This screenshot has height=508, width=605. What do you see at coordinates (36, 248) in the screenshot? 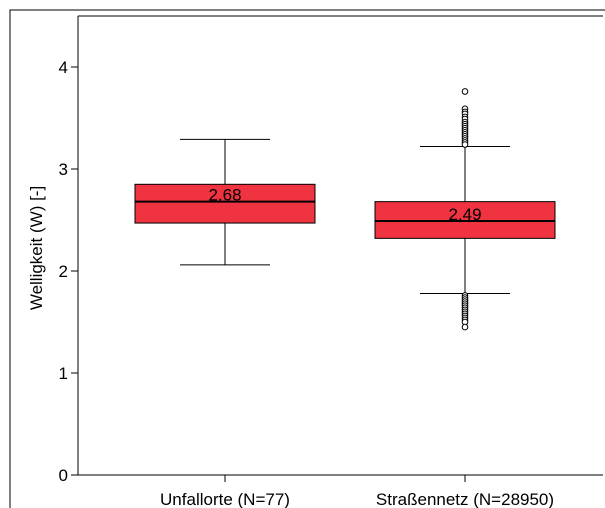
I see `y-axis-label: Welligkeit (W) [-]` at bounding box center [36, 248].